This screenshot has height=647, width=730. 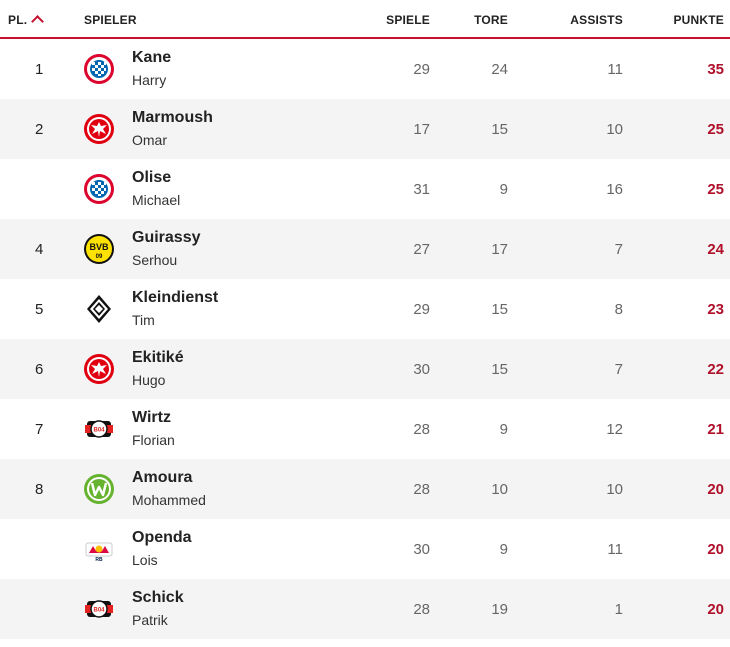 What do you see at coordinates (365, 19) in the screenshot?
I see `table-header: PL. SPIELER SPIELE TORE ASSISTS PUNKTE` at bounding box center [365, 19].